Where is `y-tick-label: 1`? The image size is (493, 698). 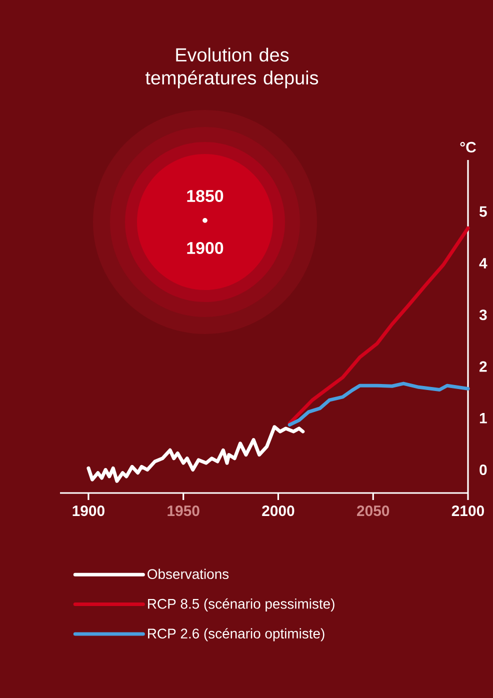 y-tick-label: 1 is located at coordinates (483, 418).